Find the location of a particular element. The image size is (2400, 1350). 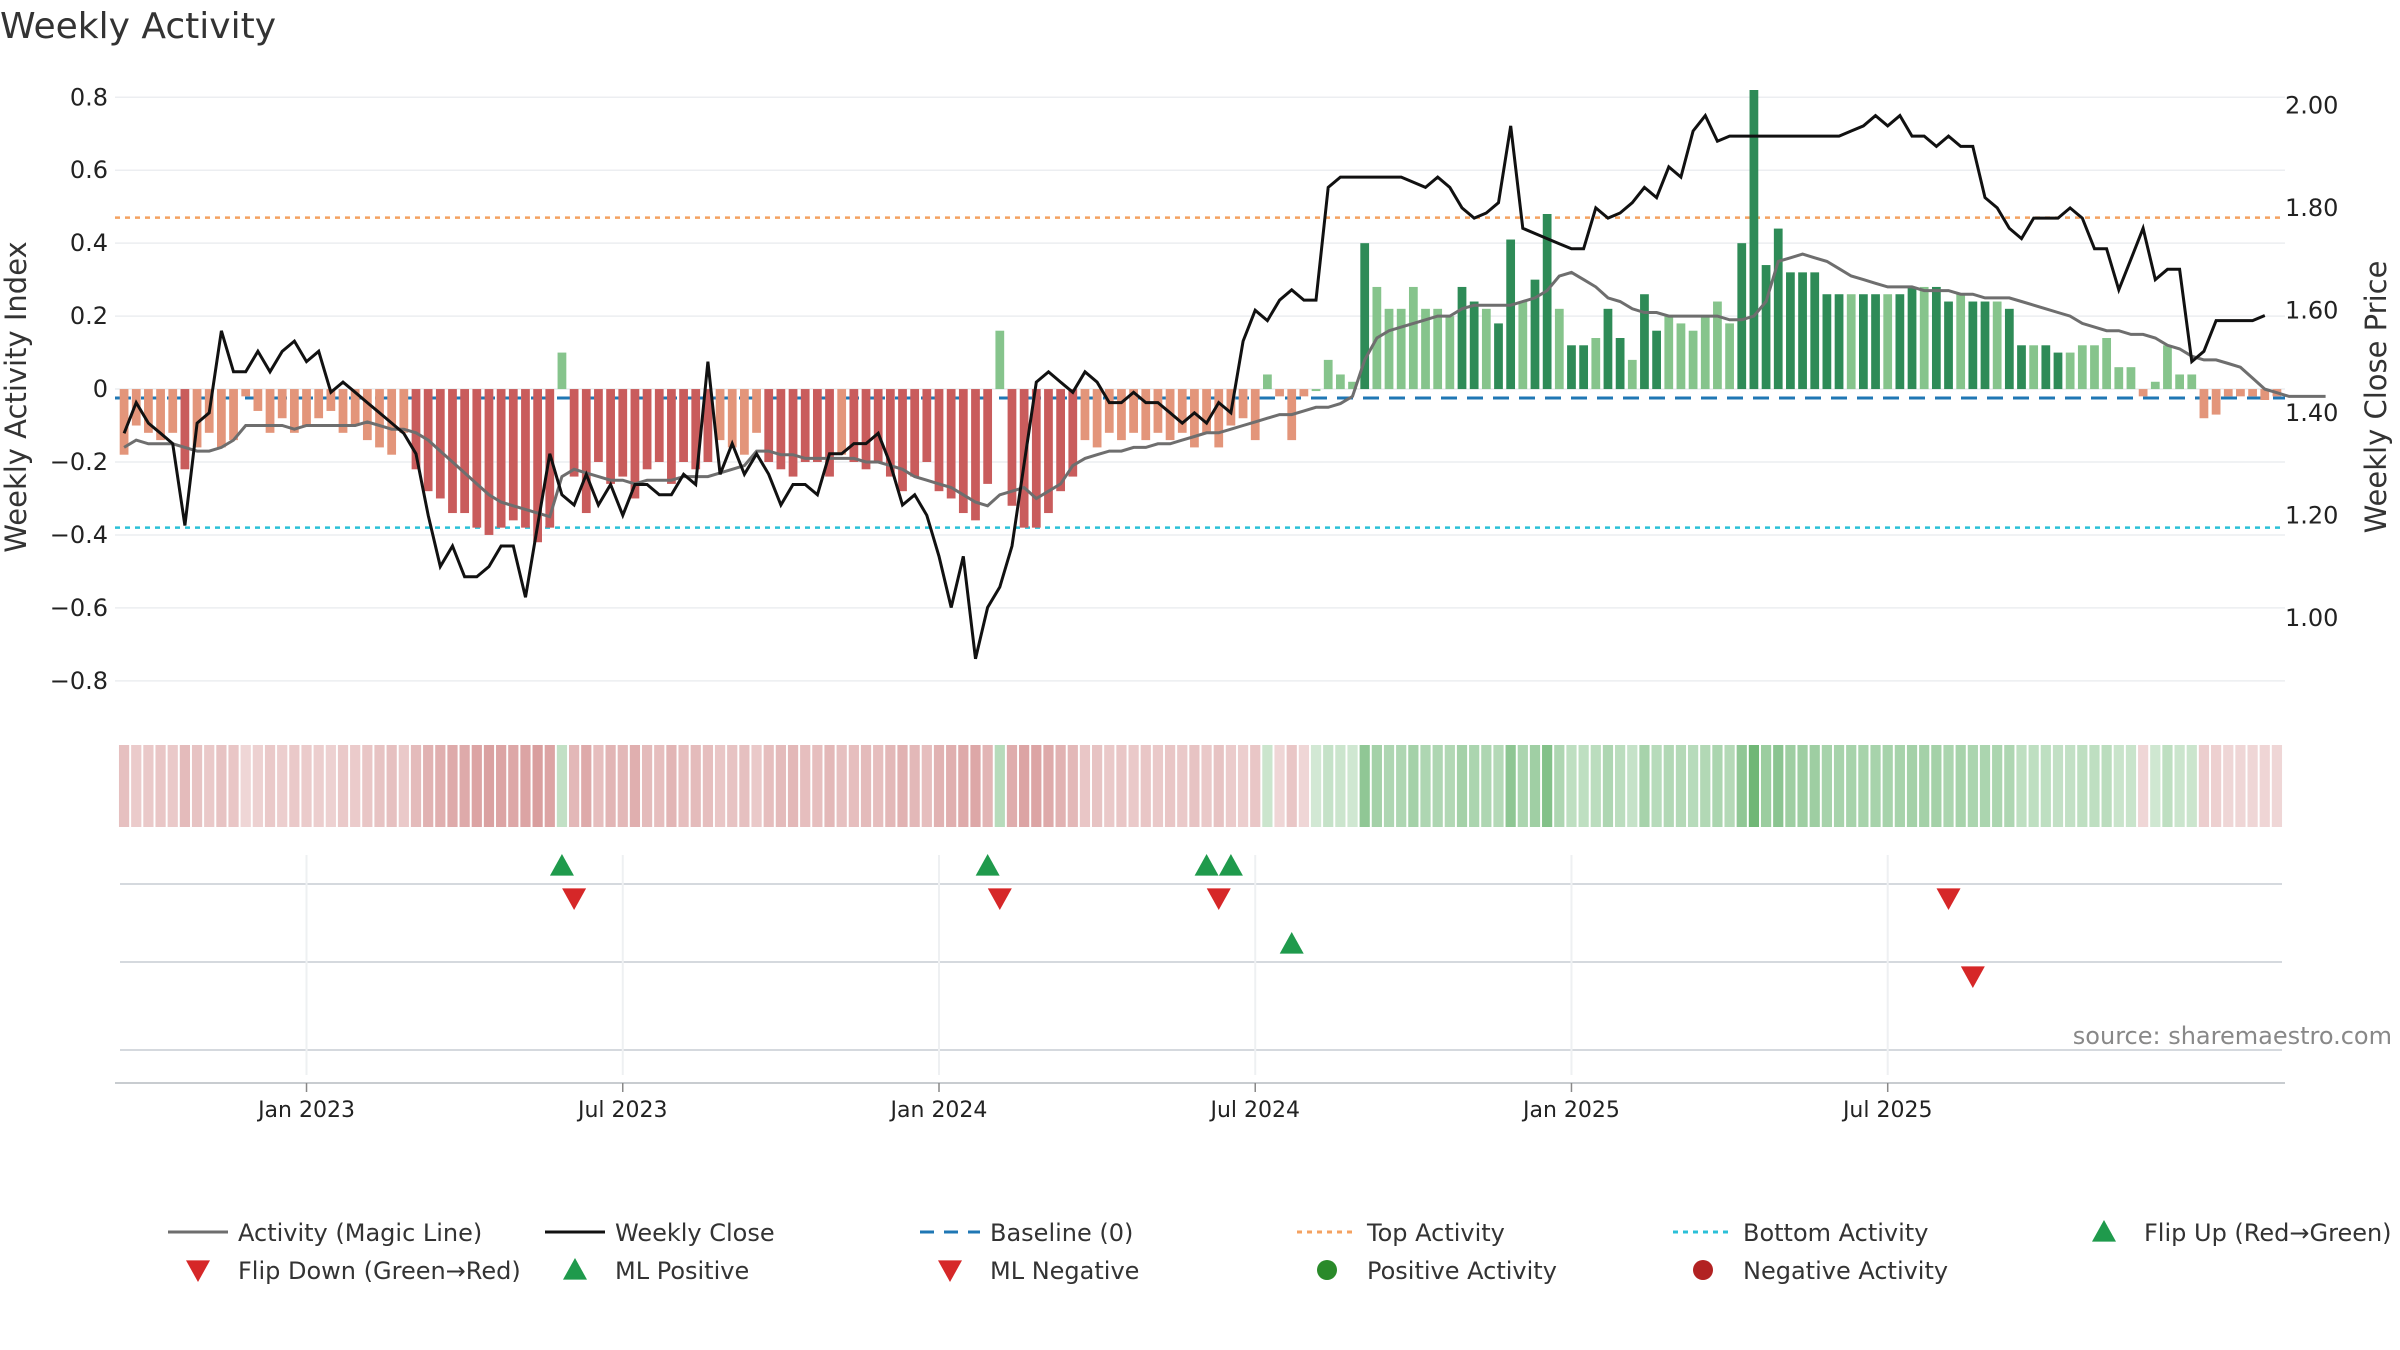

x-tick-label: Jan 2024 is located at coordinates (938, 1110).